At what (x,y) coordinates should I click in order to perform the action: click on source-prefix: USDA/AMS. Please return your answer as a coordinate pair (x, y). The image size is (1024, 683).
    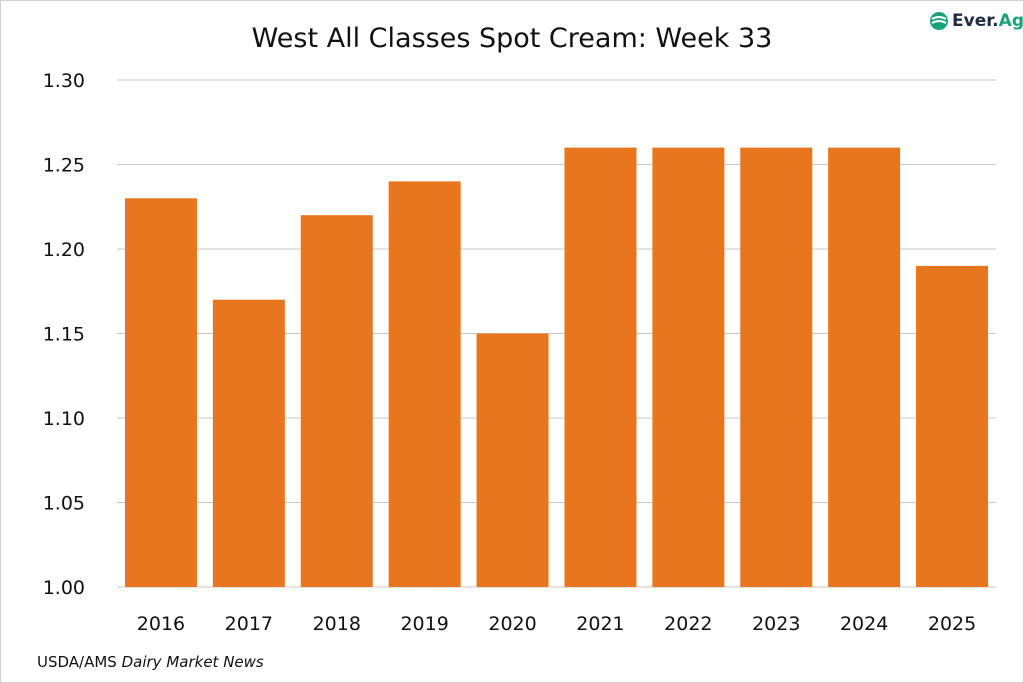
    Looking at the image, I should click on (79, 662).